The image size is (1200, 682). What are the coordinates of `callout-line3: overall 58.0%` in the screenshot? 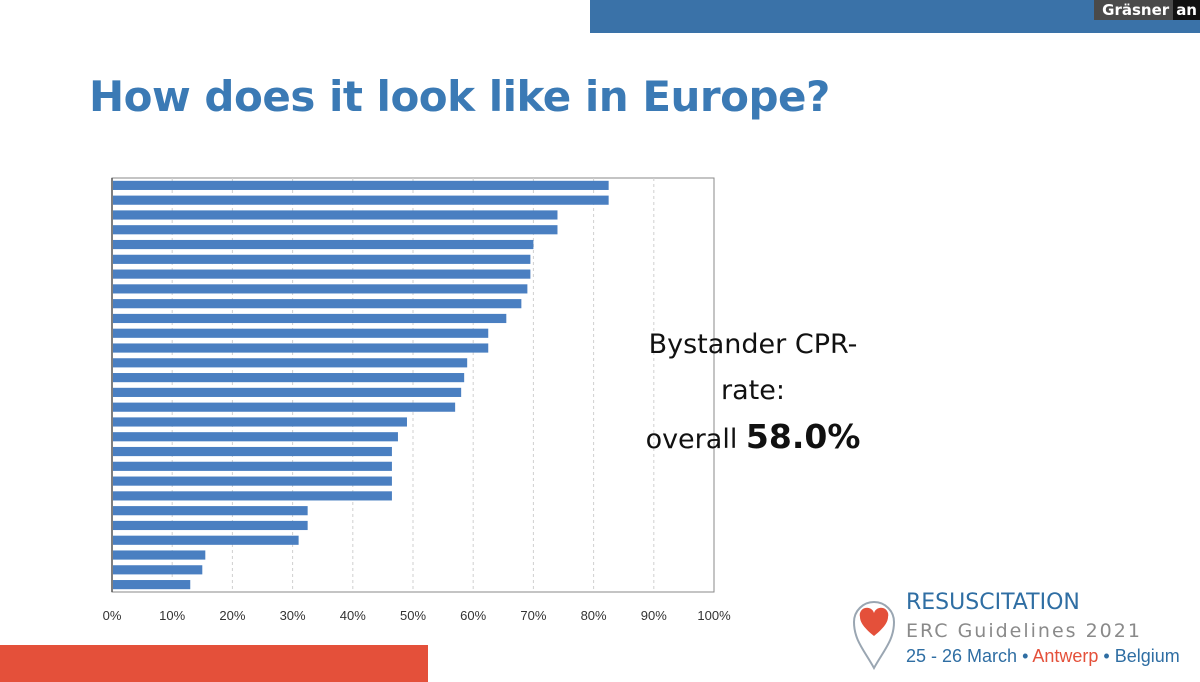 It's located at (753, 438).